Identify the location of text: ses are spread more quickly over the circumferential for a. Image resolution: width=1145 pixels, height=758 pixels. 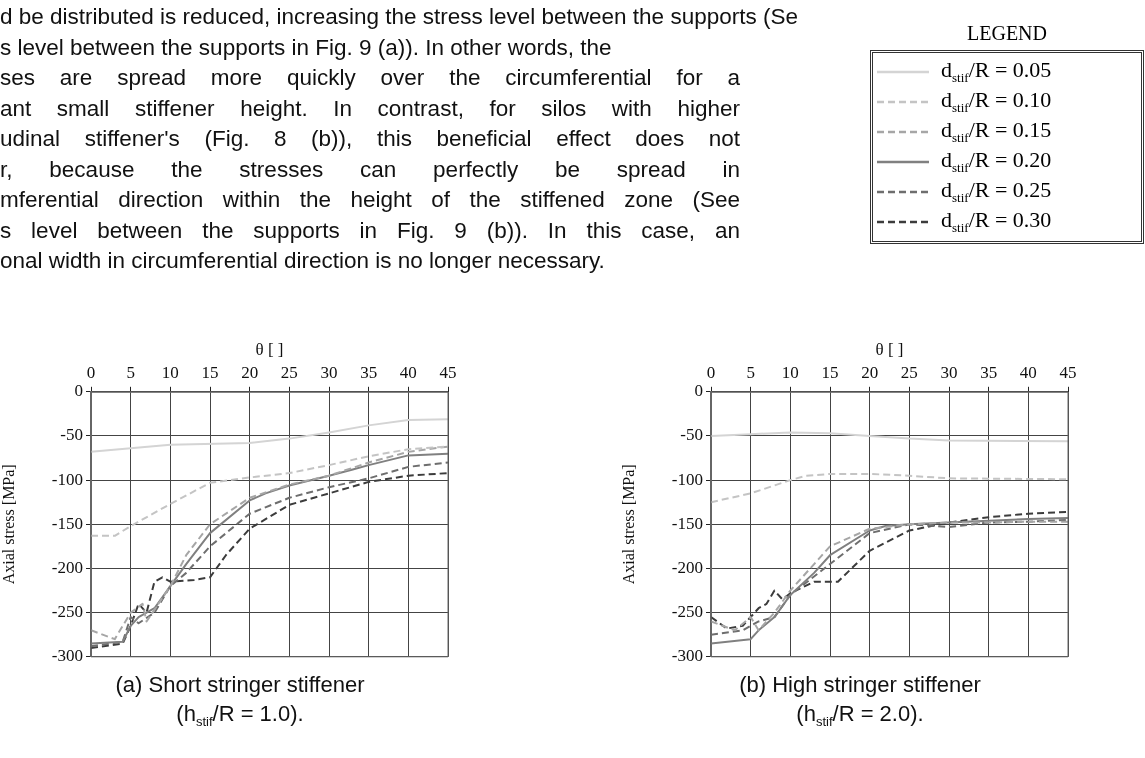
(370, 78).